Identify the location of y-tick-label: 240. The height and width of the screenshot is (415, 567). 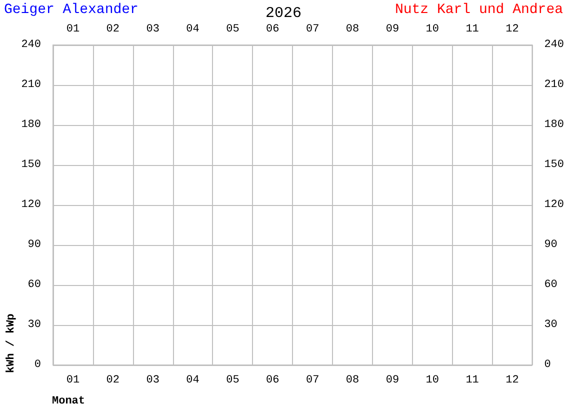
(31, 45).